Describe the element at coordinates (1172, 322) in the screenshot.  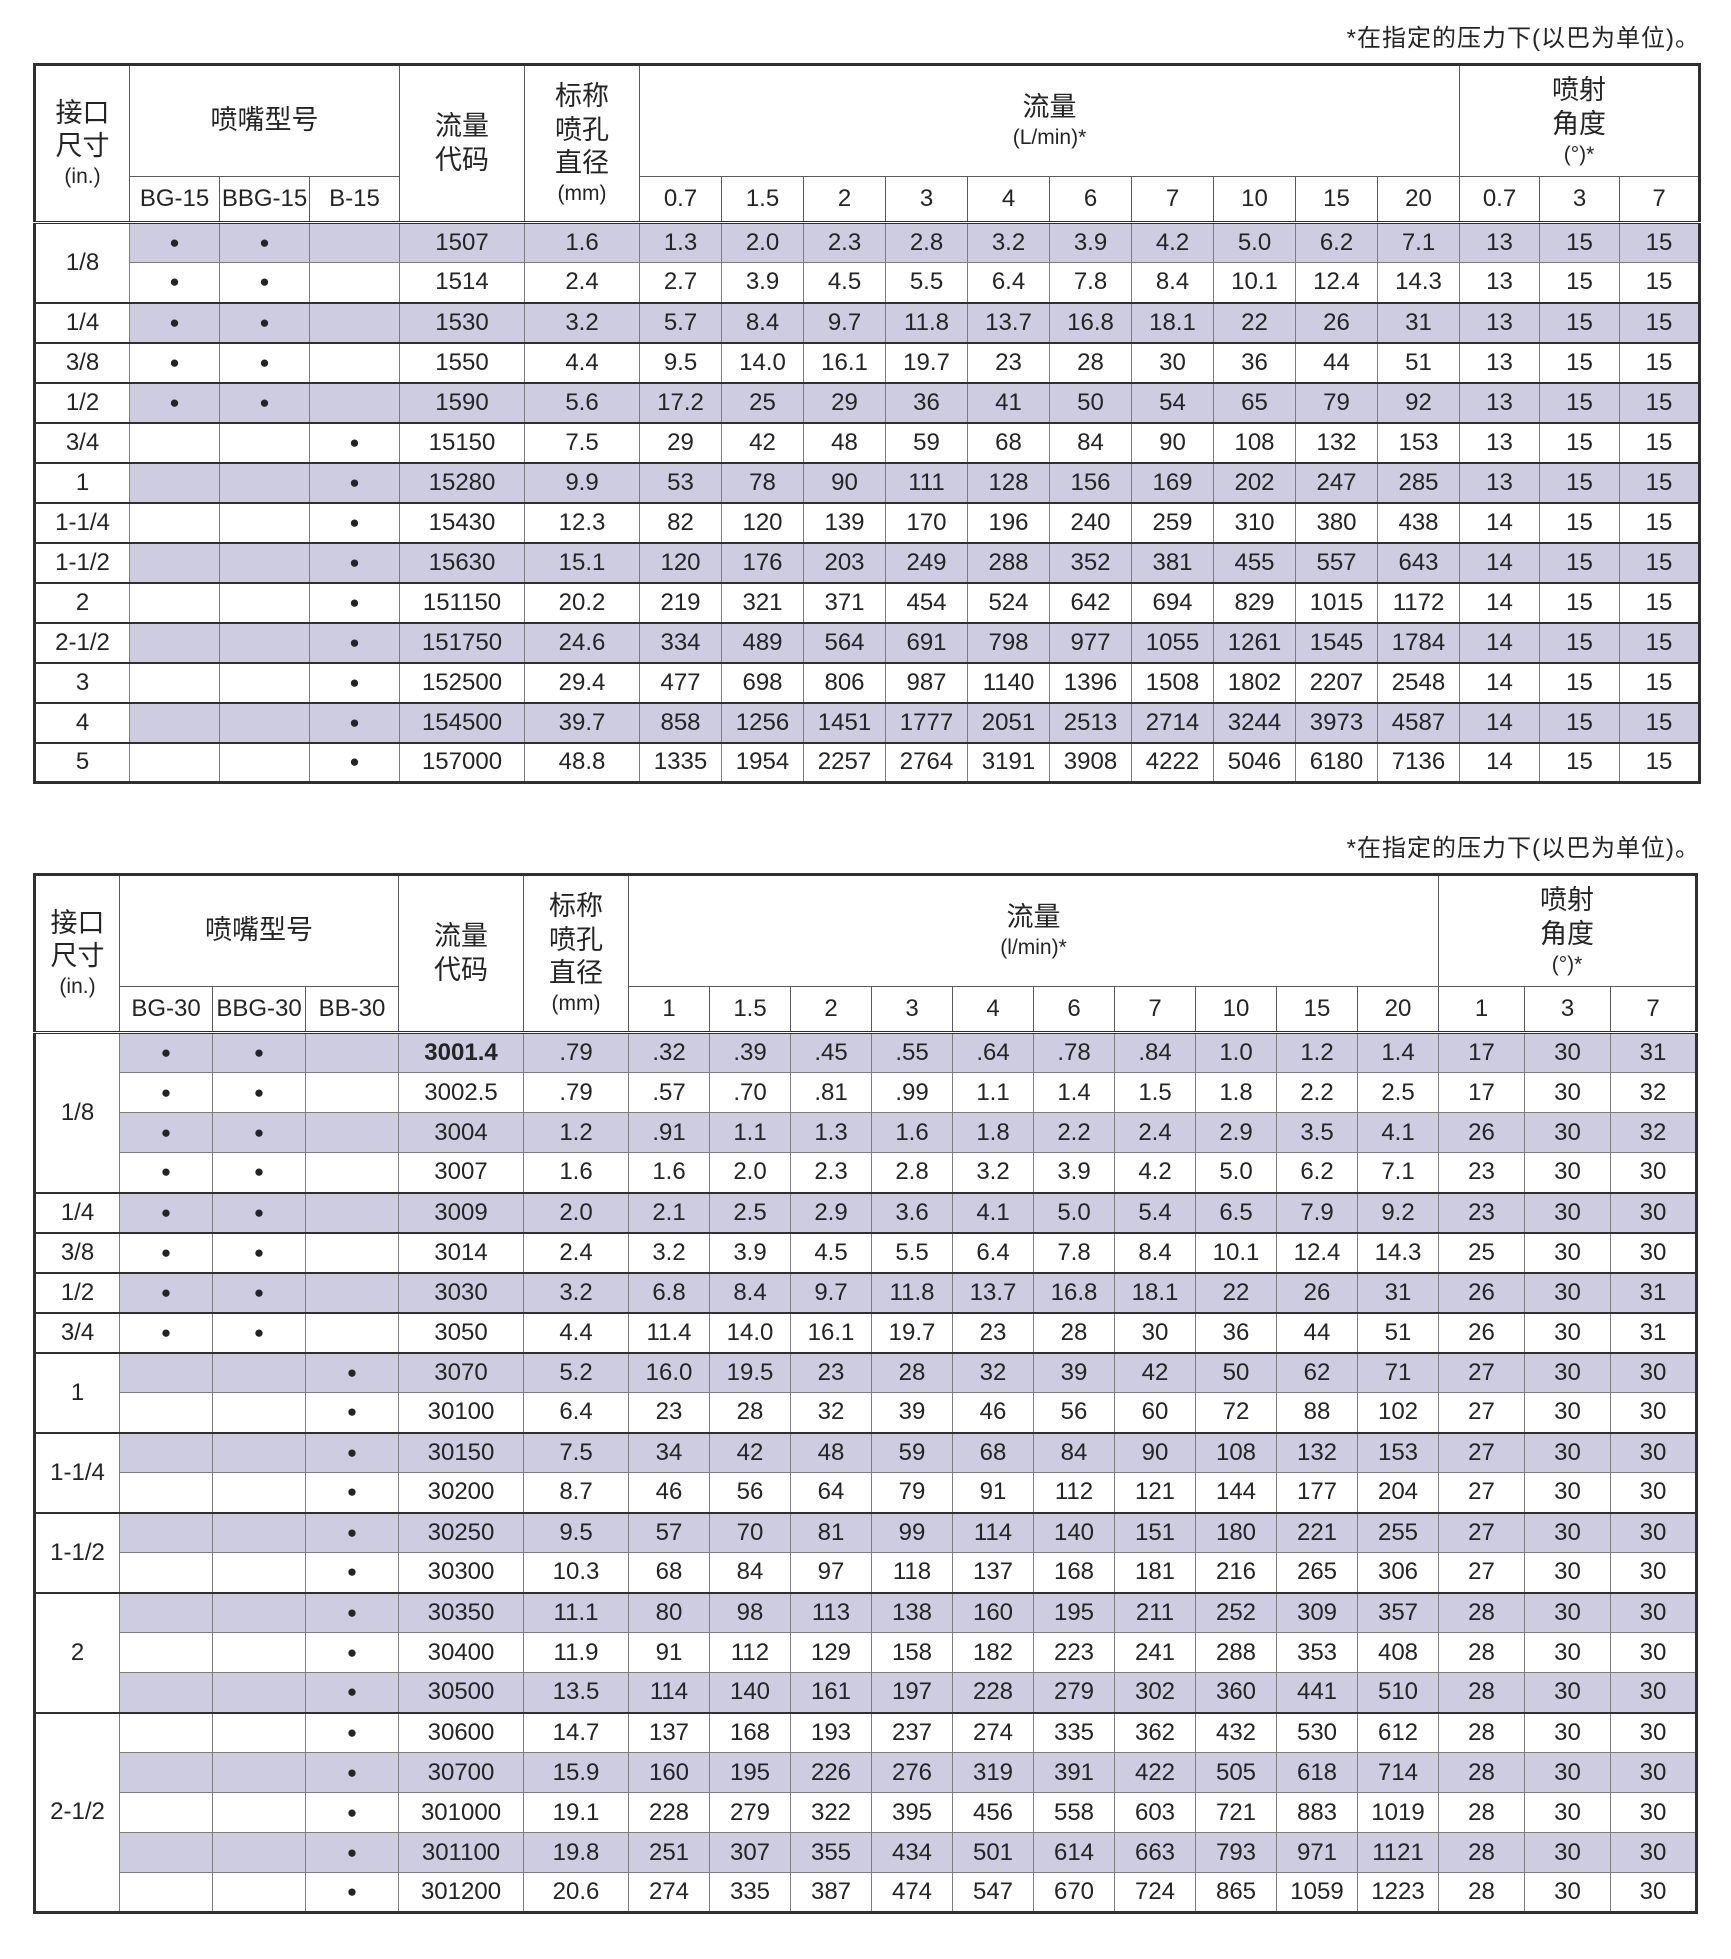
I see `flow-value-cell: 18.1` at that location.